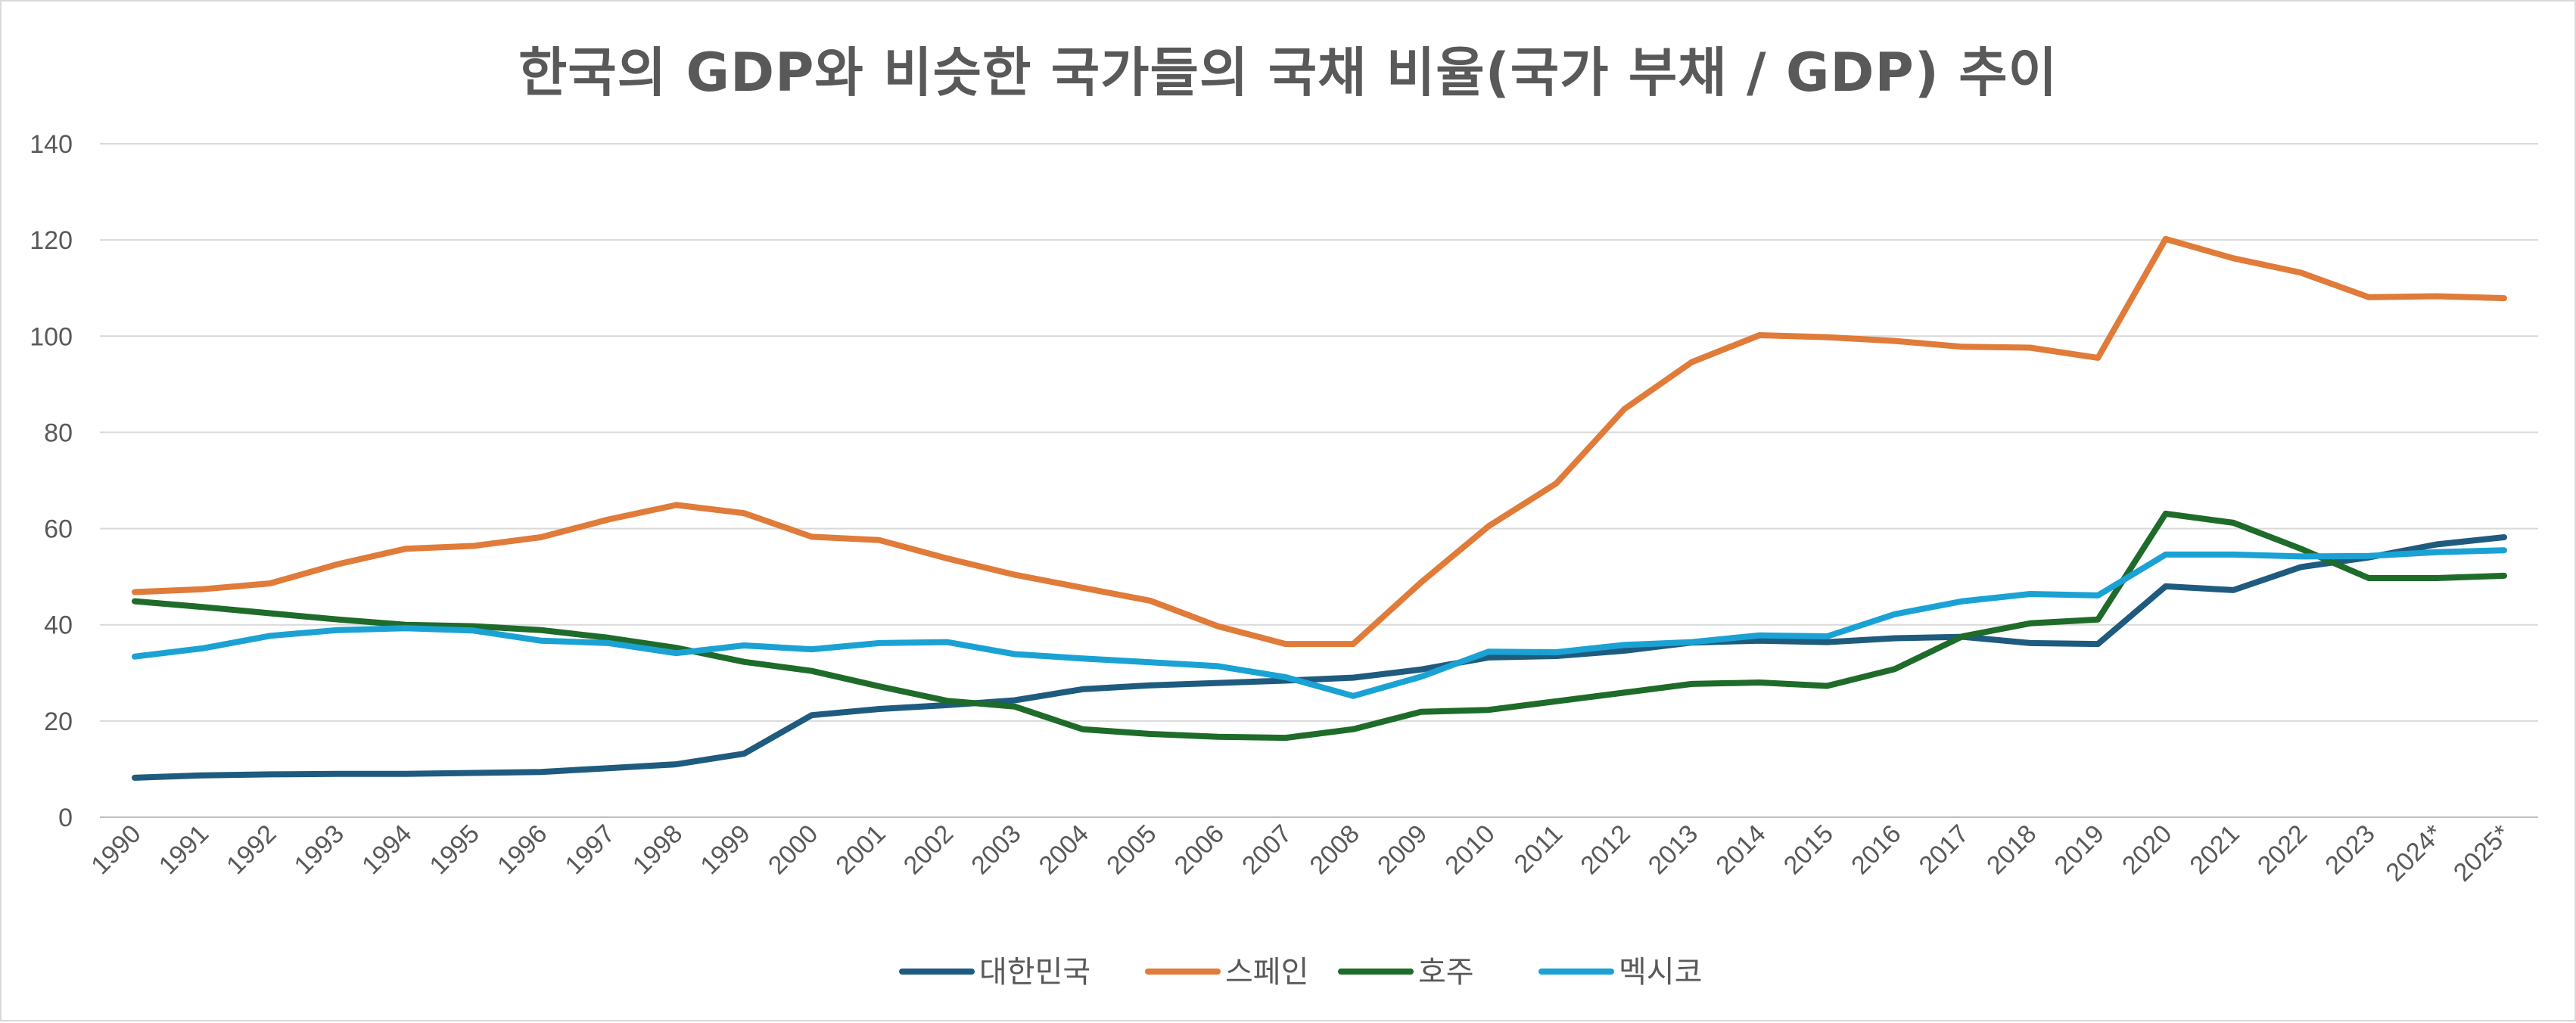 This screenshot has height=1023, width=2576. I want to click on x-tick-label: 2009, so click(1402, 849).